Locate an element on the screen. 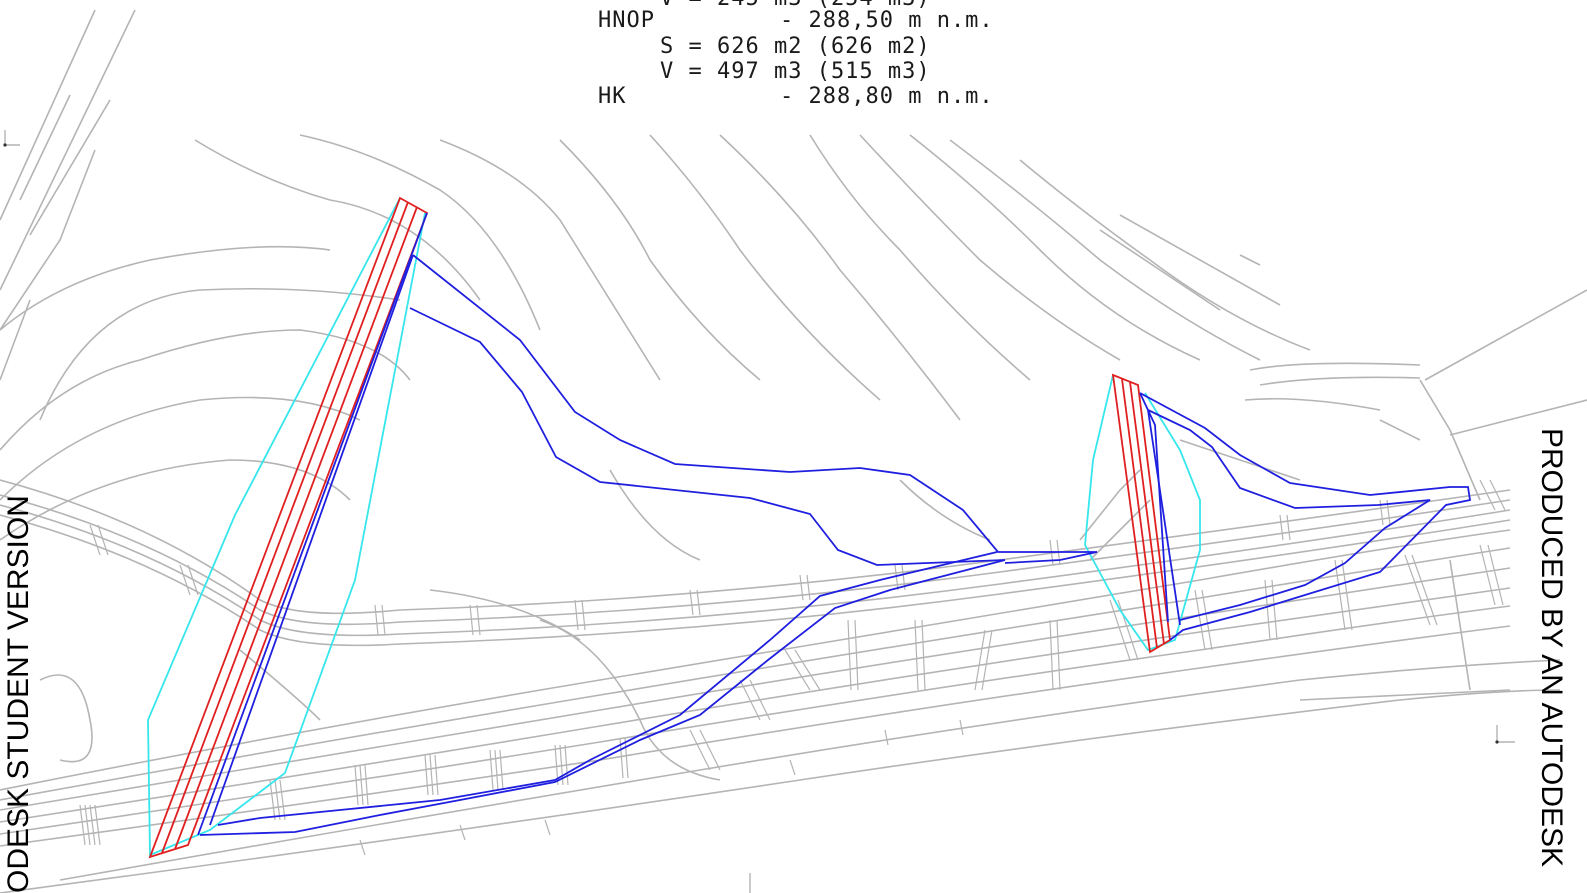  left-dam-body is located at coordinates (288, 527).